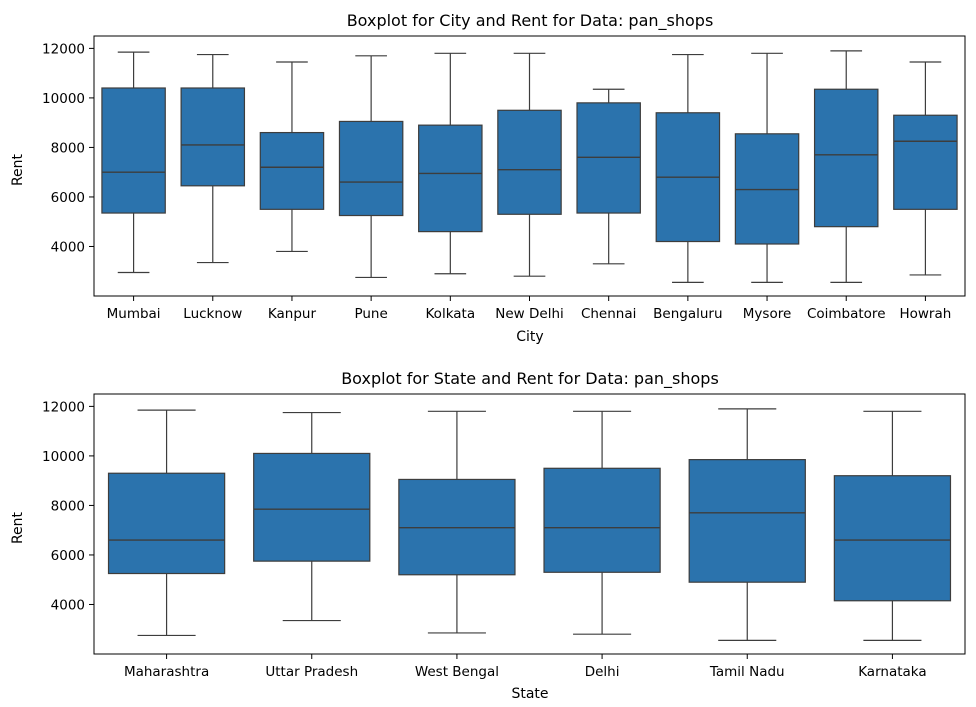 Image resolution: width=976 pixels, height=707 pixels. Describe the element at coordinates (529, 314) in the screenshot. I see `city-x-tick-label: New Delhi` at that location.